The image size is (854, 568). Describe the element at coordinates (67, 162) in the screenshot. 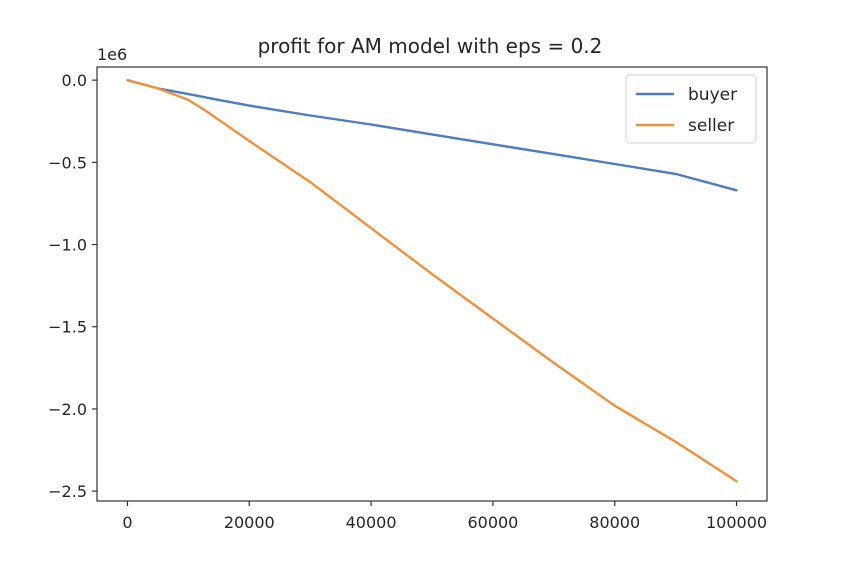

I see `y-tick-label: −0.5` at that location.